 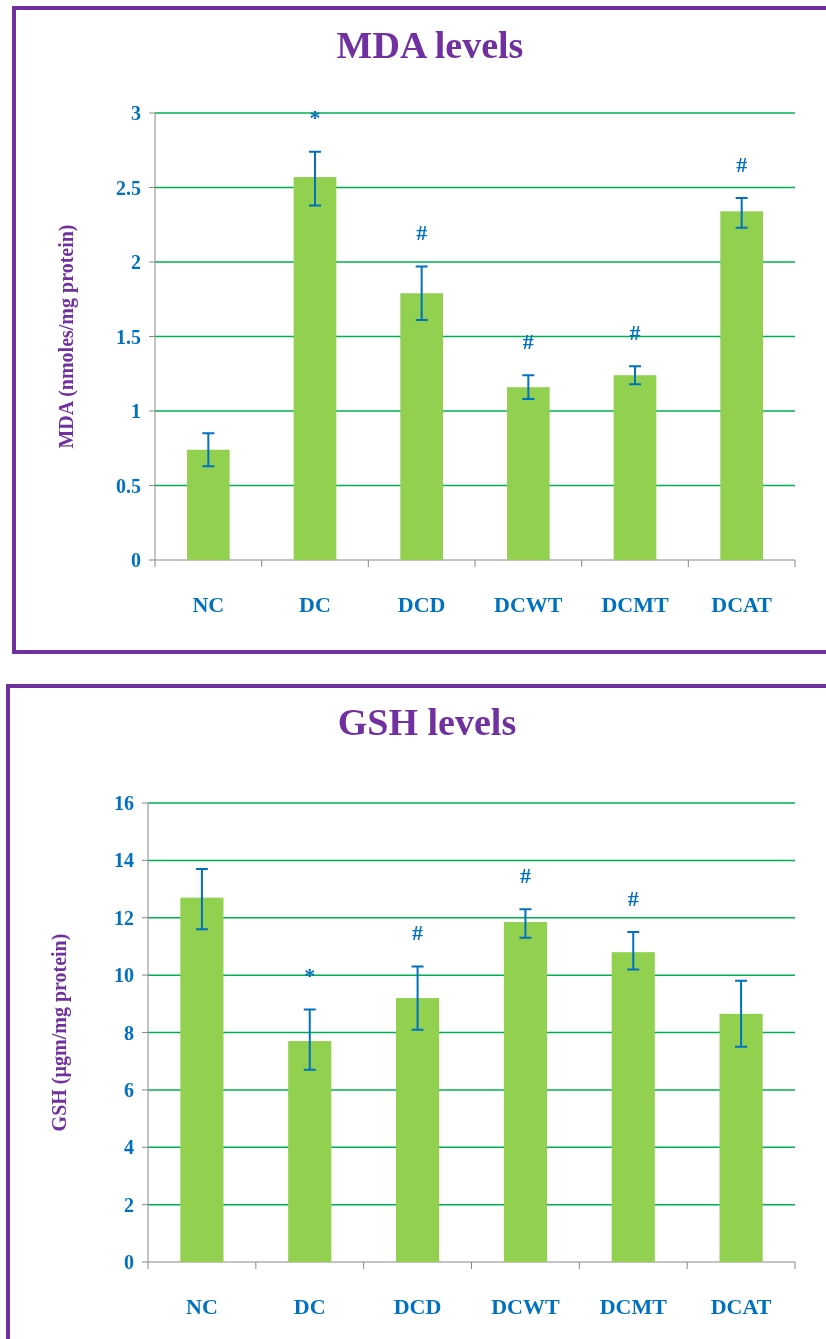 What do you see at coordinates (124, 860) in the screenshot?
I see `y-tick-label: 14` at bounding box center [124, 860].